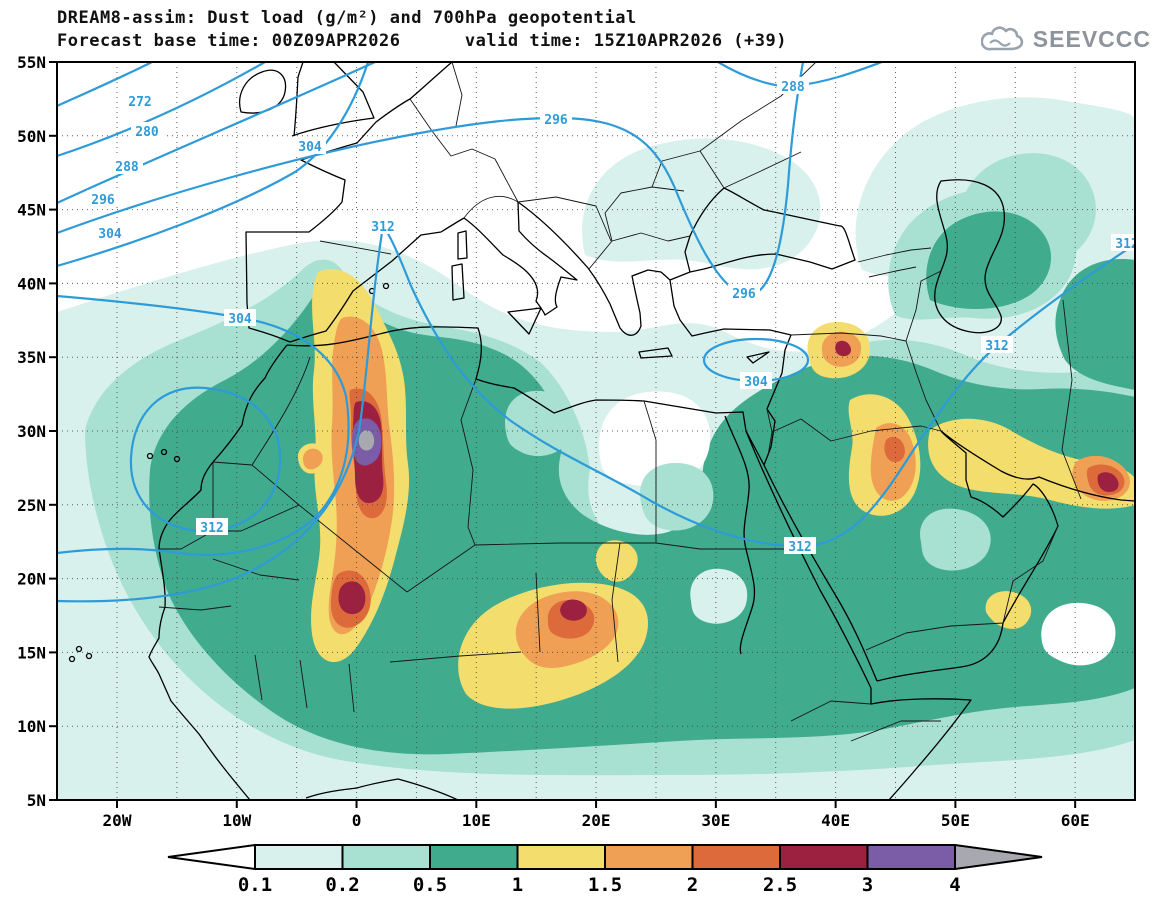 This screenshot has height=907, width=1165. I want to click on colorbar-tick-label: 0.1, so click(255, 885).